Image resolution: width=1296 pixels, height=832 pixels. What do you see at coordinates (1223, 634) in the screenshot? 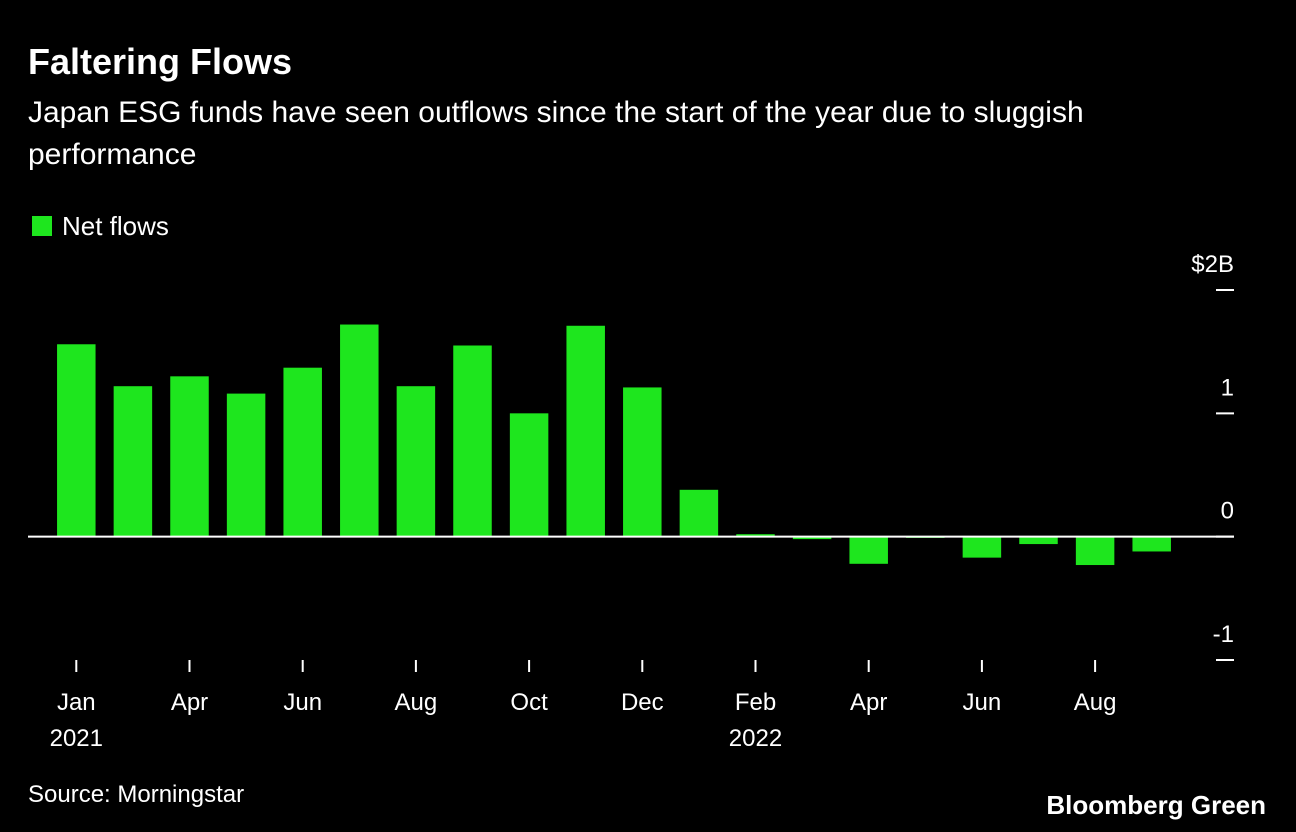
I see `y-tick-label: -1` at bounding box center [1223, 634].